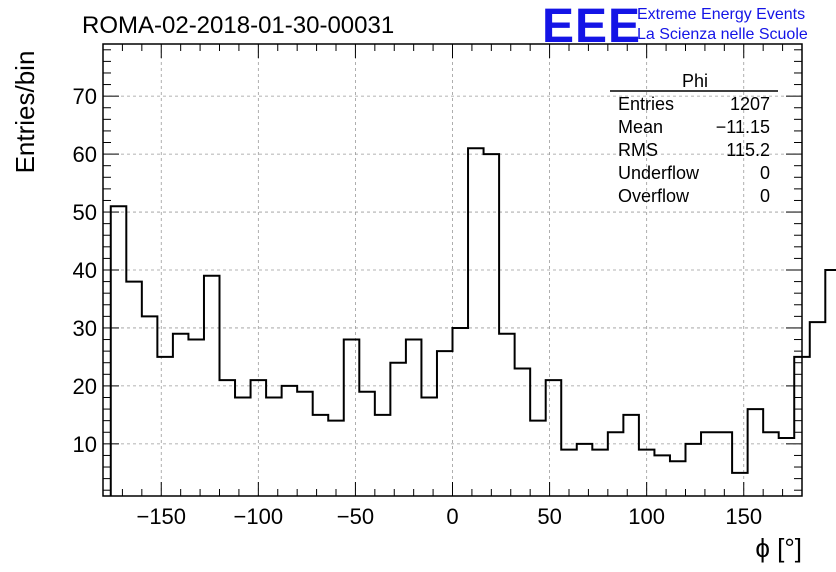 The height and width of the screenshot is (572, 836). What do you see at coordinates (646, 104) in the screenshot?
I see `stats-label: Entries` at bounding box center [646, 104].